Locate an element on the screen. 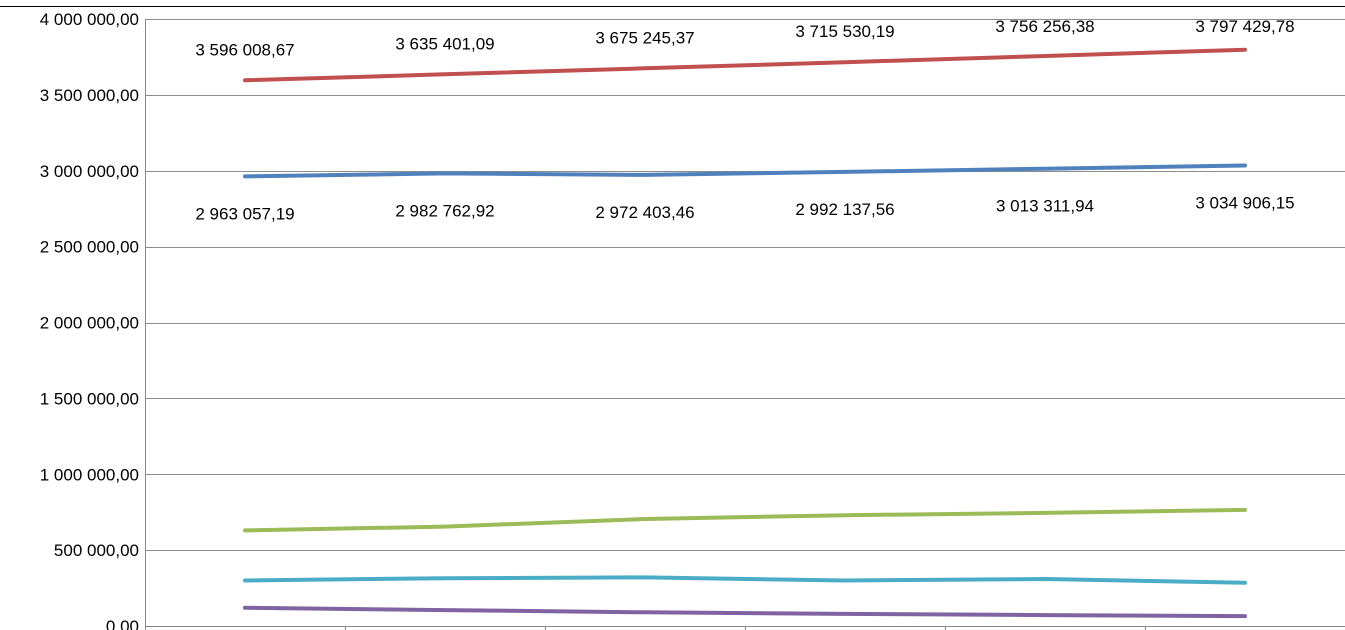 The width and height of the screenshot is (1345, 630). data-label: 3 756 256,38 is located at coordinates (1044, 26).